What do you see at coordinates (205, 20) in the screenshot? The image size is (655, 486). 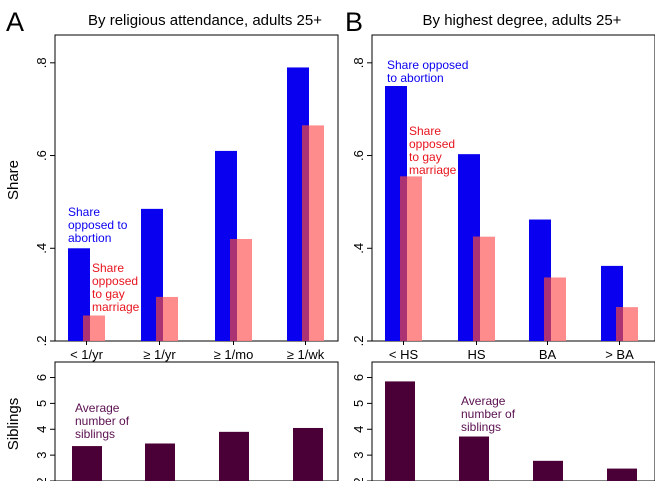 I see `panel-a-title: By religious attendance, adults 25+` at bounding box center [205, 20].